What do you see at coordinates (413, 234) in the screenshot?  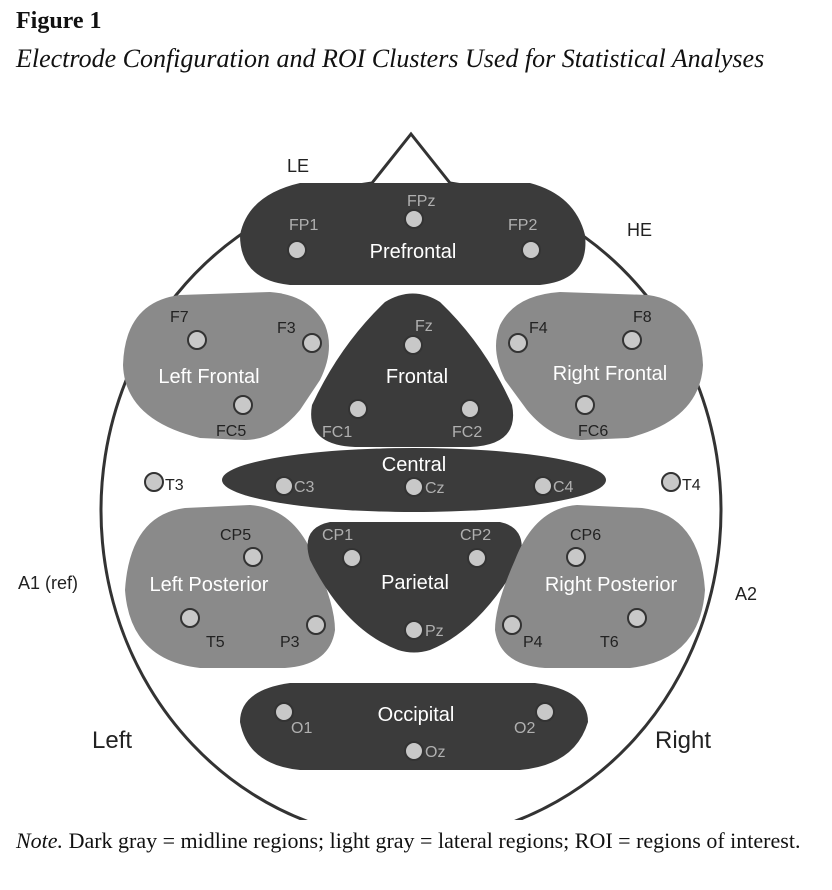 I see `region-prefrontal` at bounding box center [413, 234].